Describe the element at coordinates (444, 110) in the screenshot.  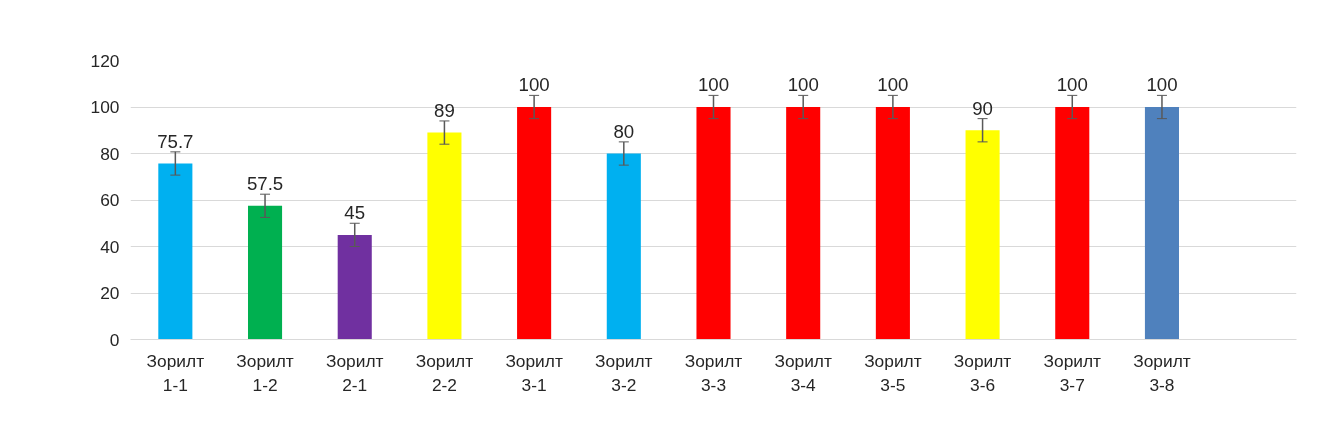
I see `data-label: 89` at that location.